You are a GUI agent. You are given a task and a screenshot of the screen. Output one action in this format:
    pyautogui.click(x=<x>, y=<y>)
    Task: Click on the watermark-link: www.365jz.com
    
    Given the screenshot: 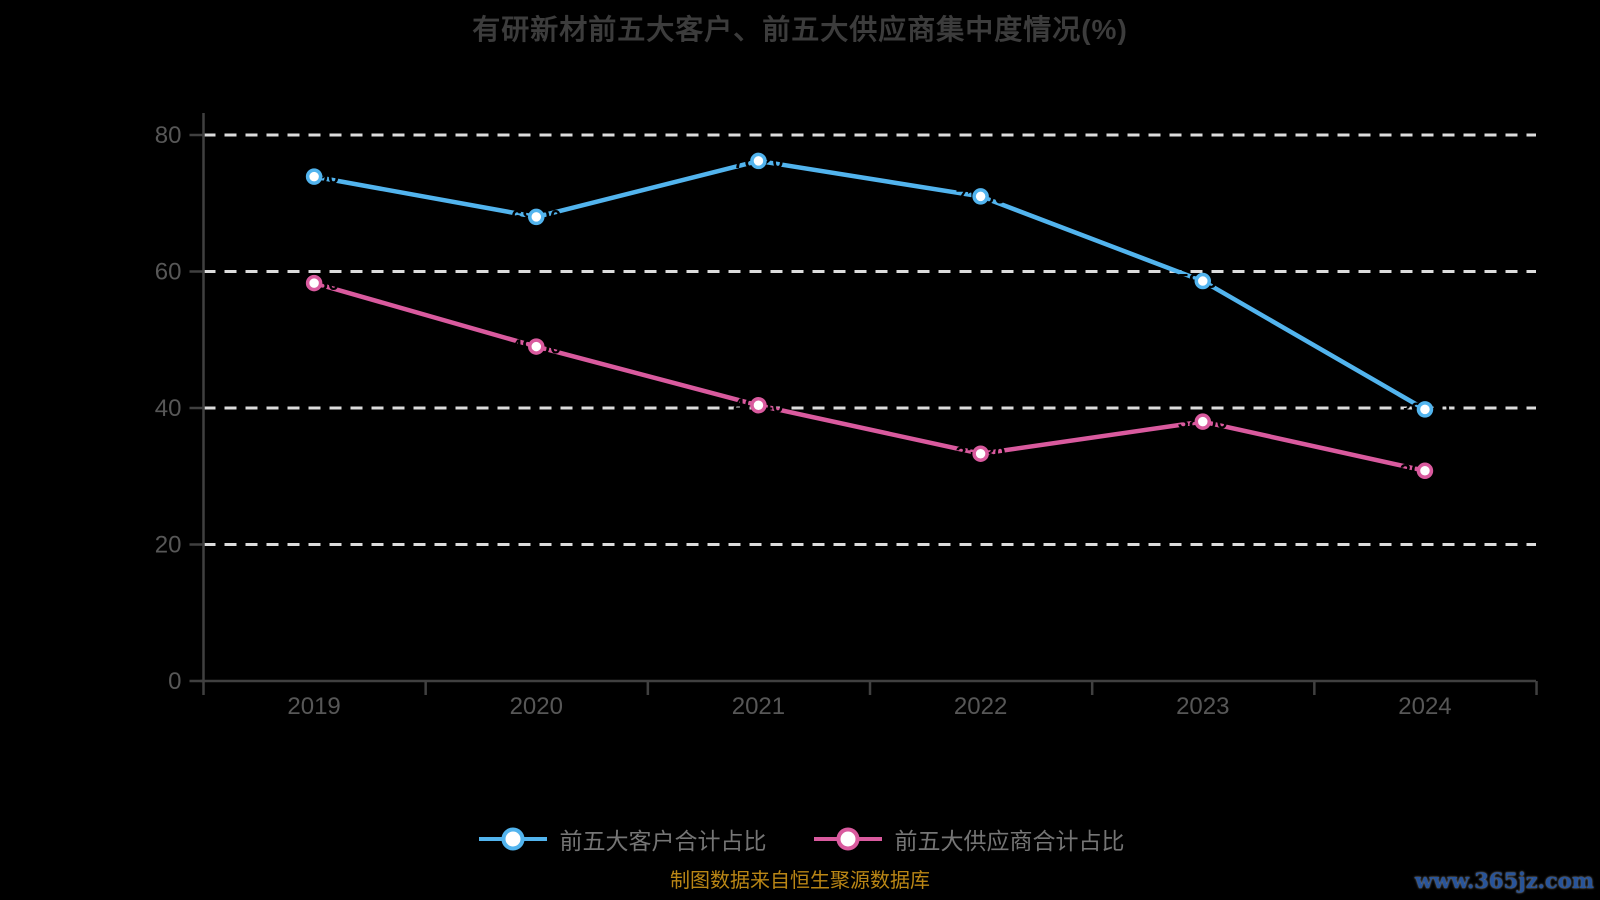 What is the action you would take?
    pyautogui.click(x=1504, y=880)
    